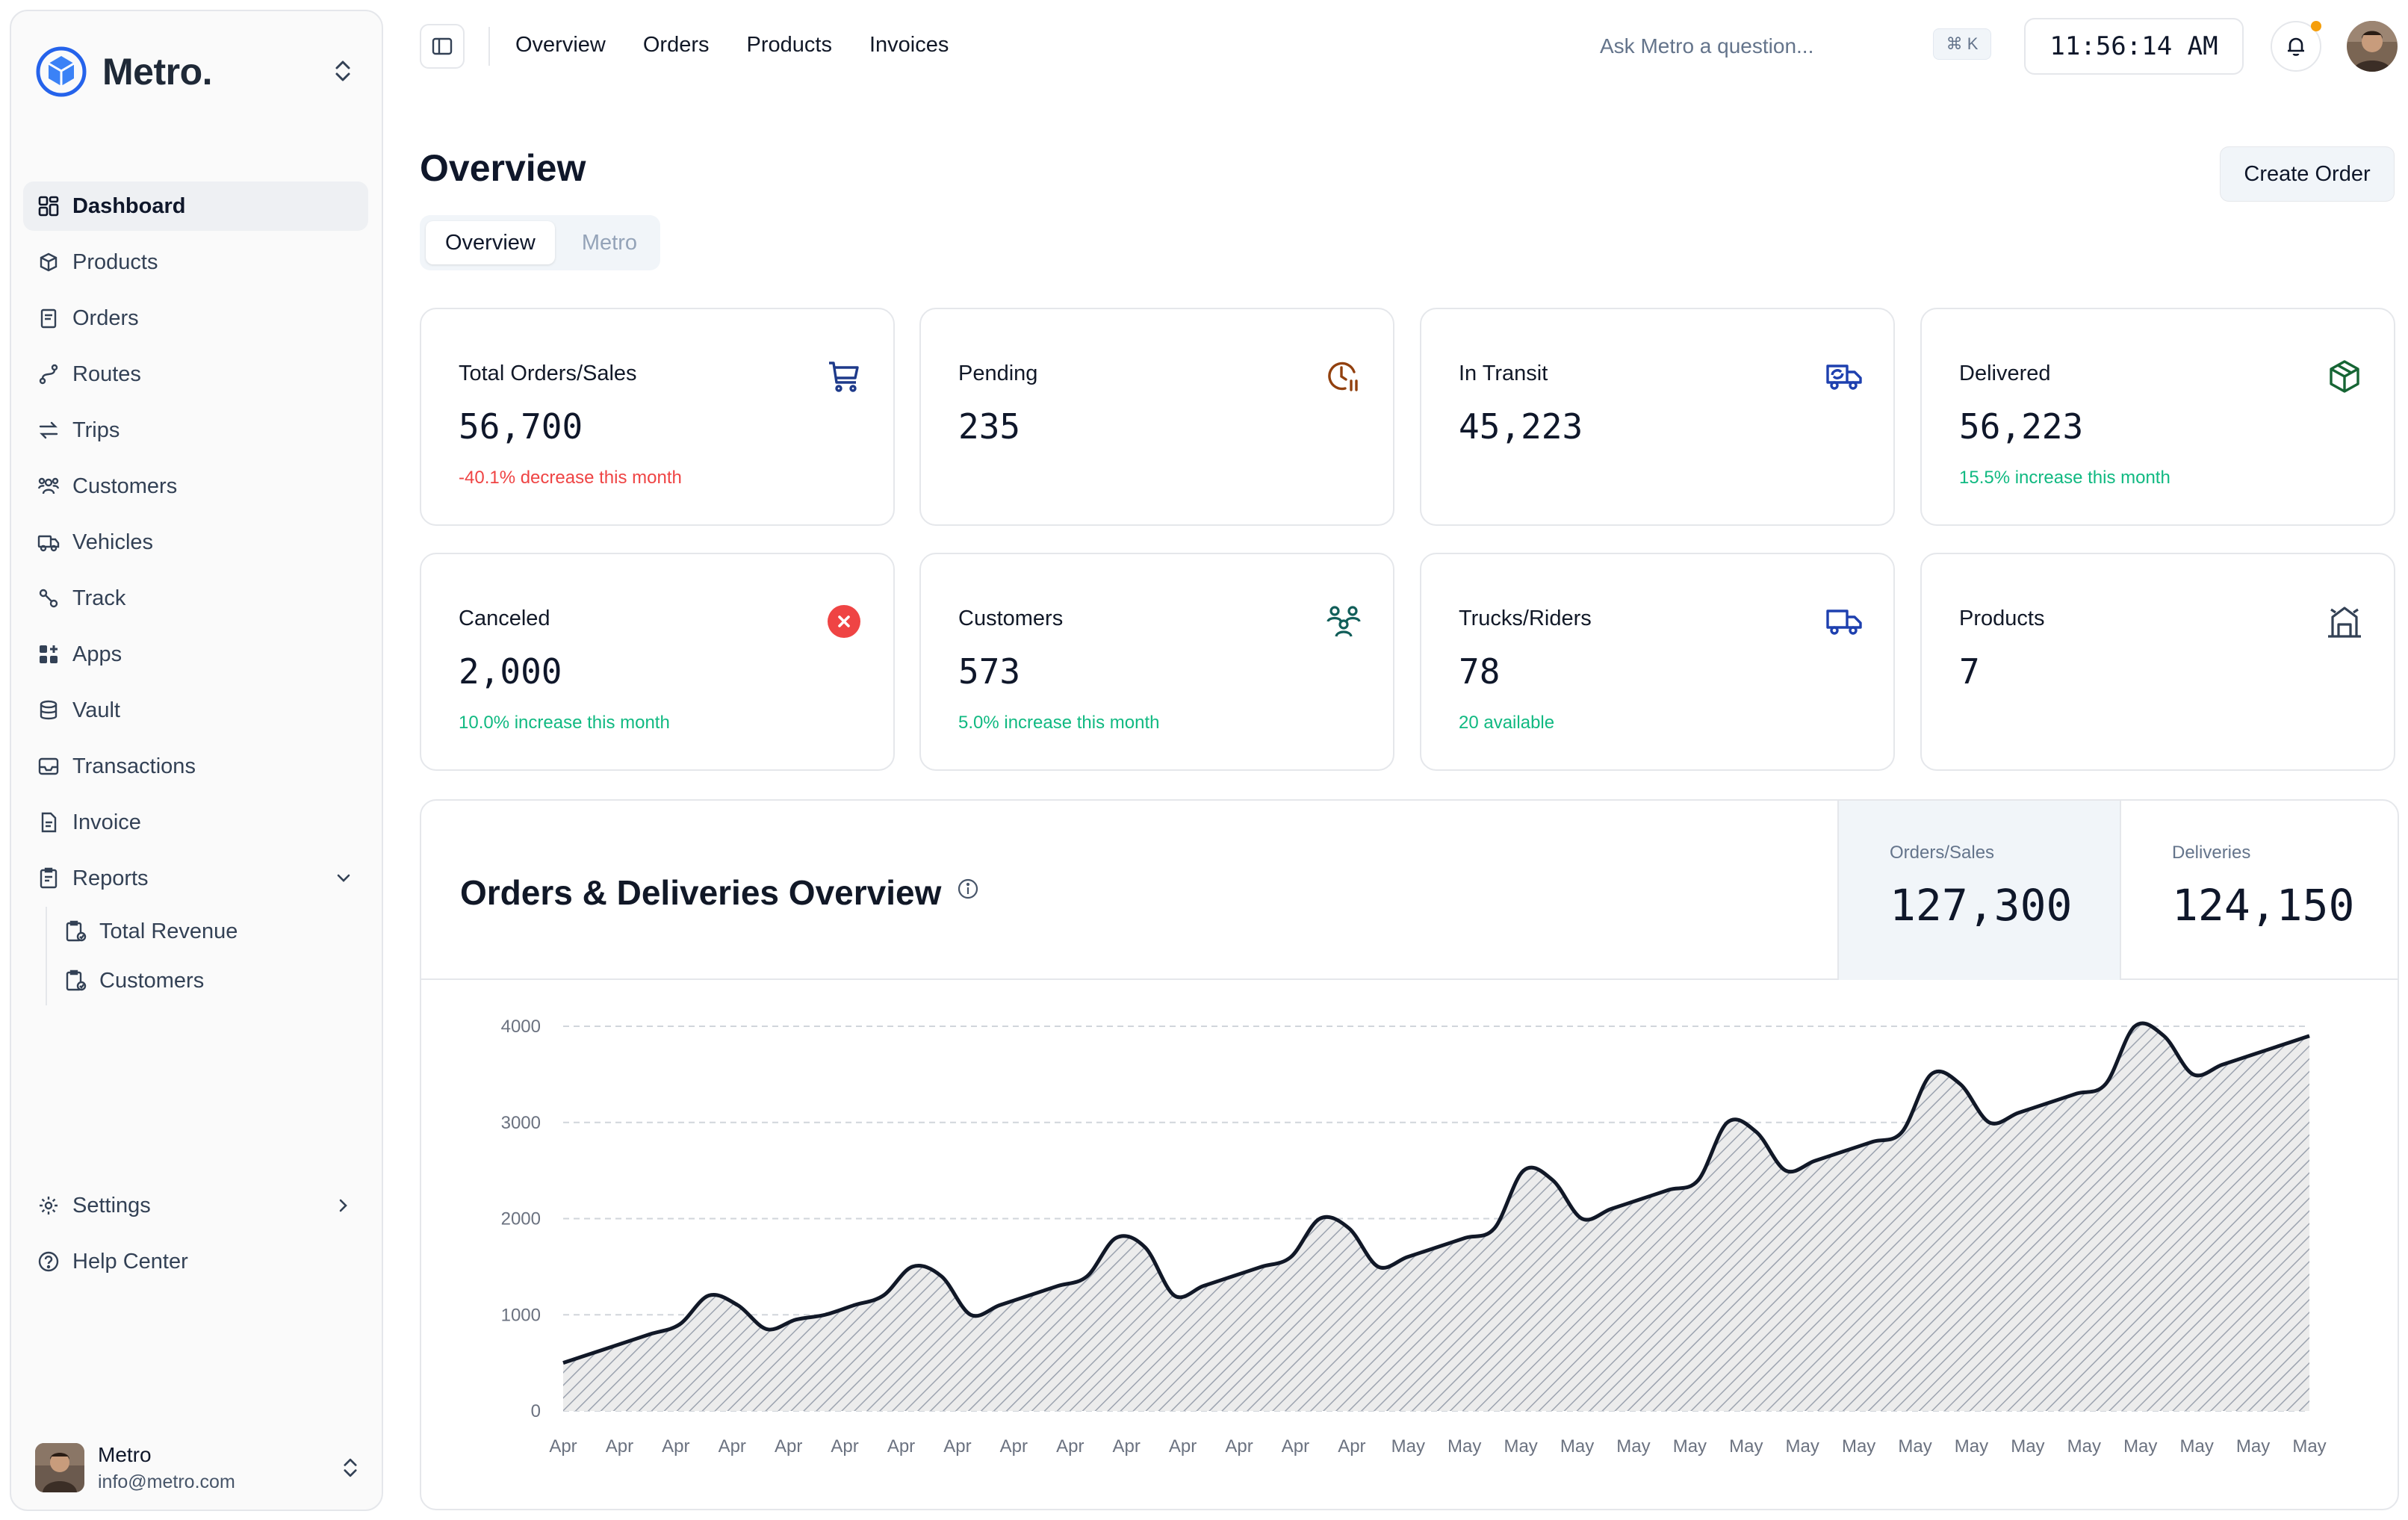  Describe the element at coordinates (844, 621) in the screenshot. I see `cancel-icon` at that location.